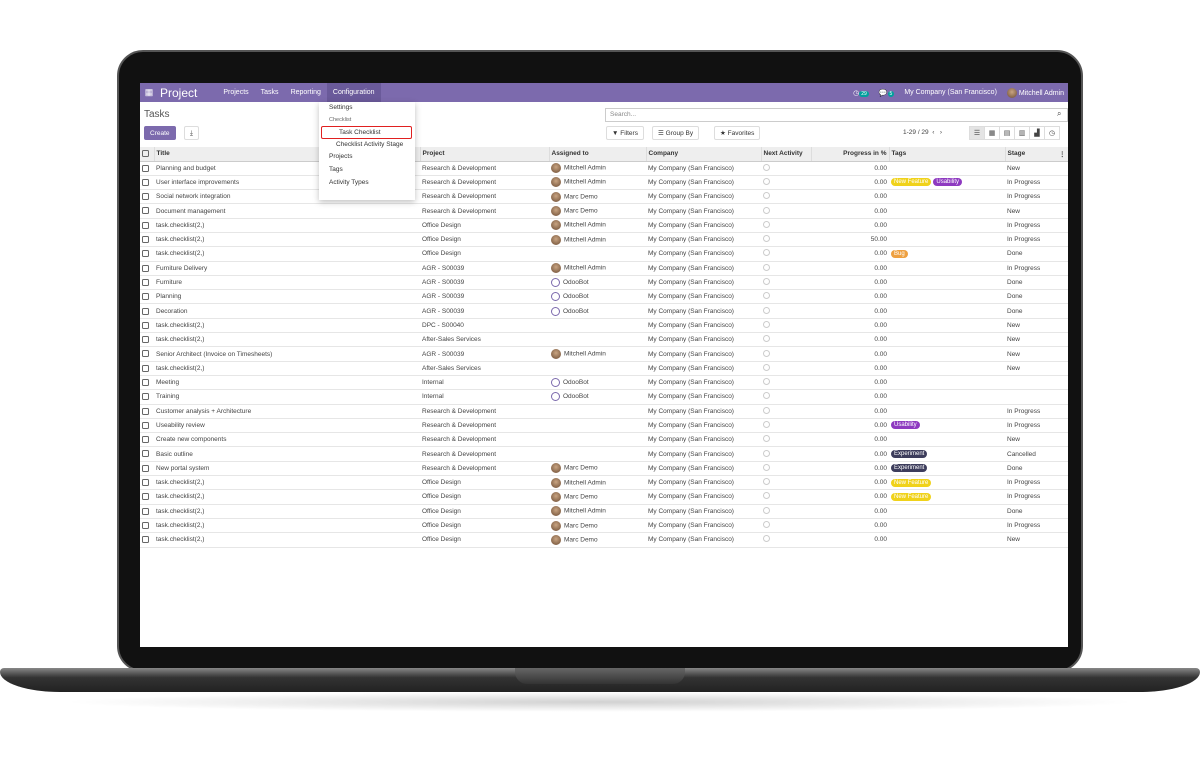 The image size is (1200, 766). I want to click on pager-value: 1-29 / 29, so click(916, 132).